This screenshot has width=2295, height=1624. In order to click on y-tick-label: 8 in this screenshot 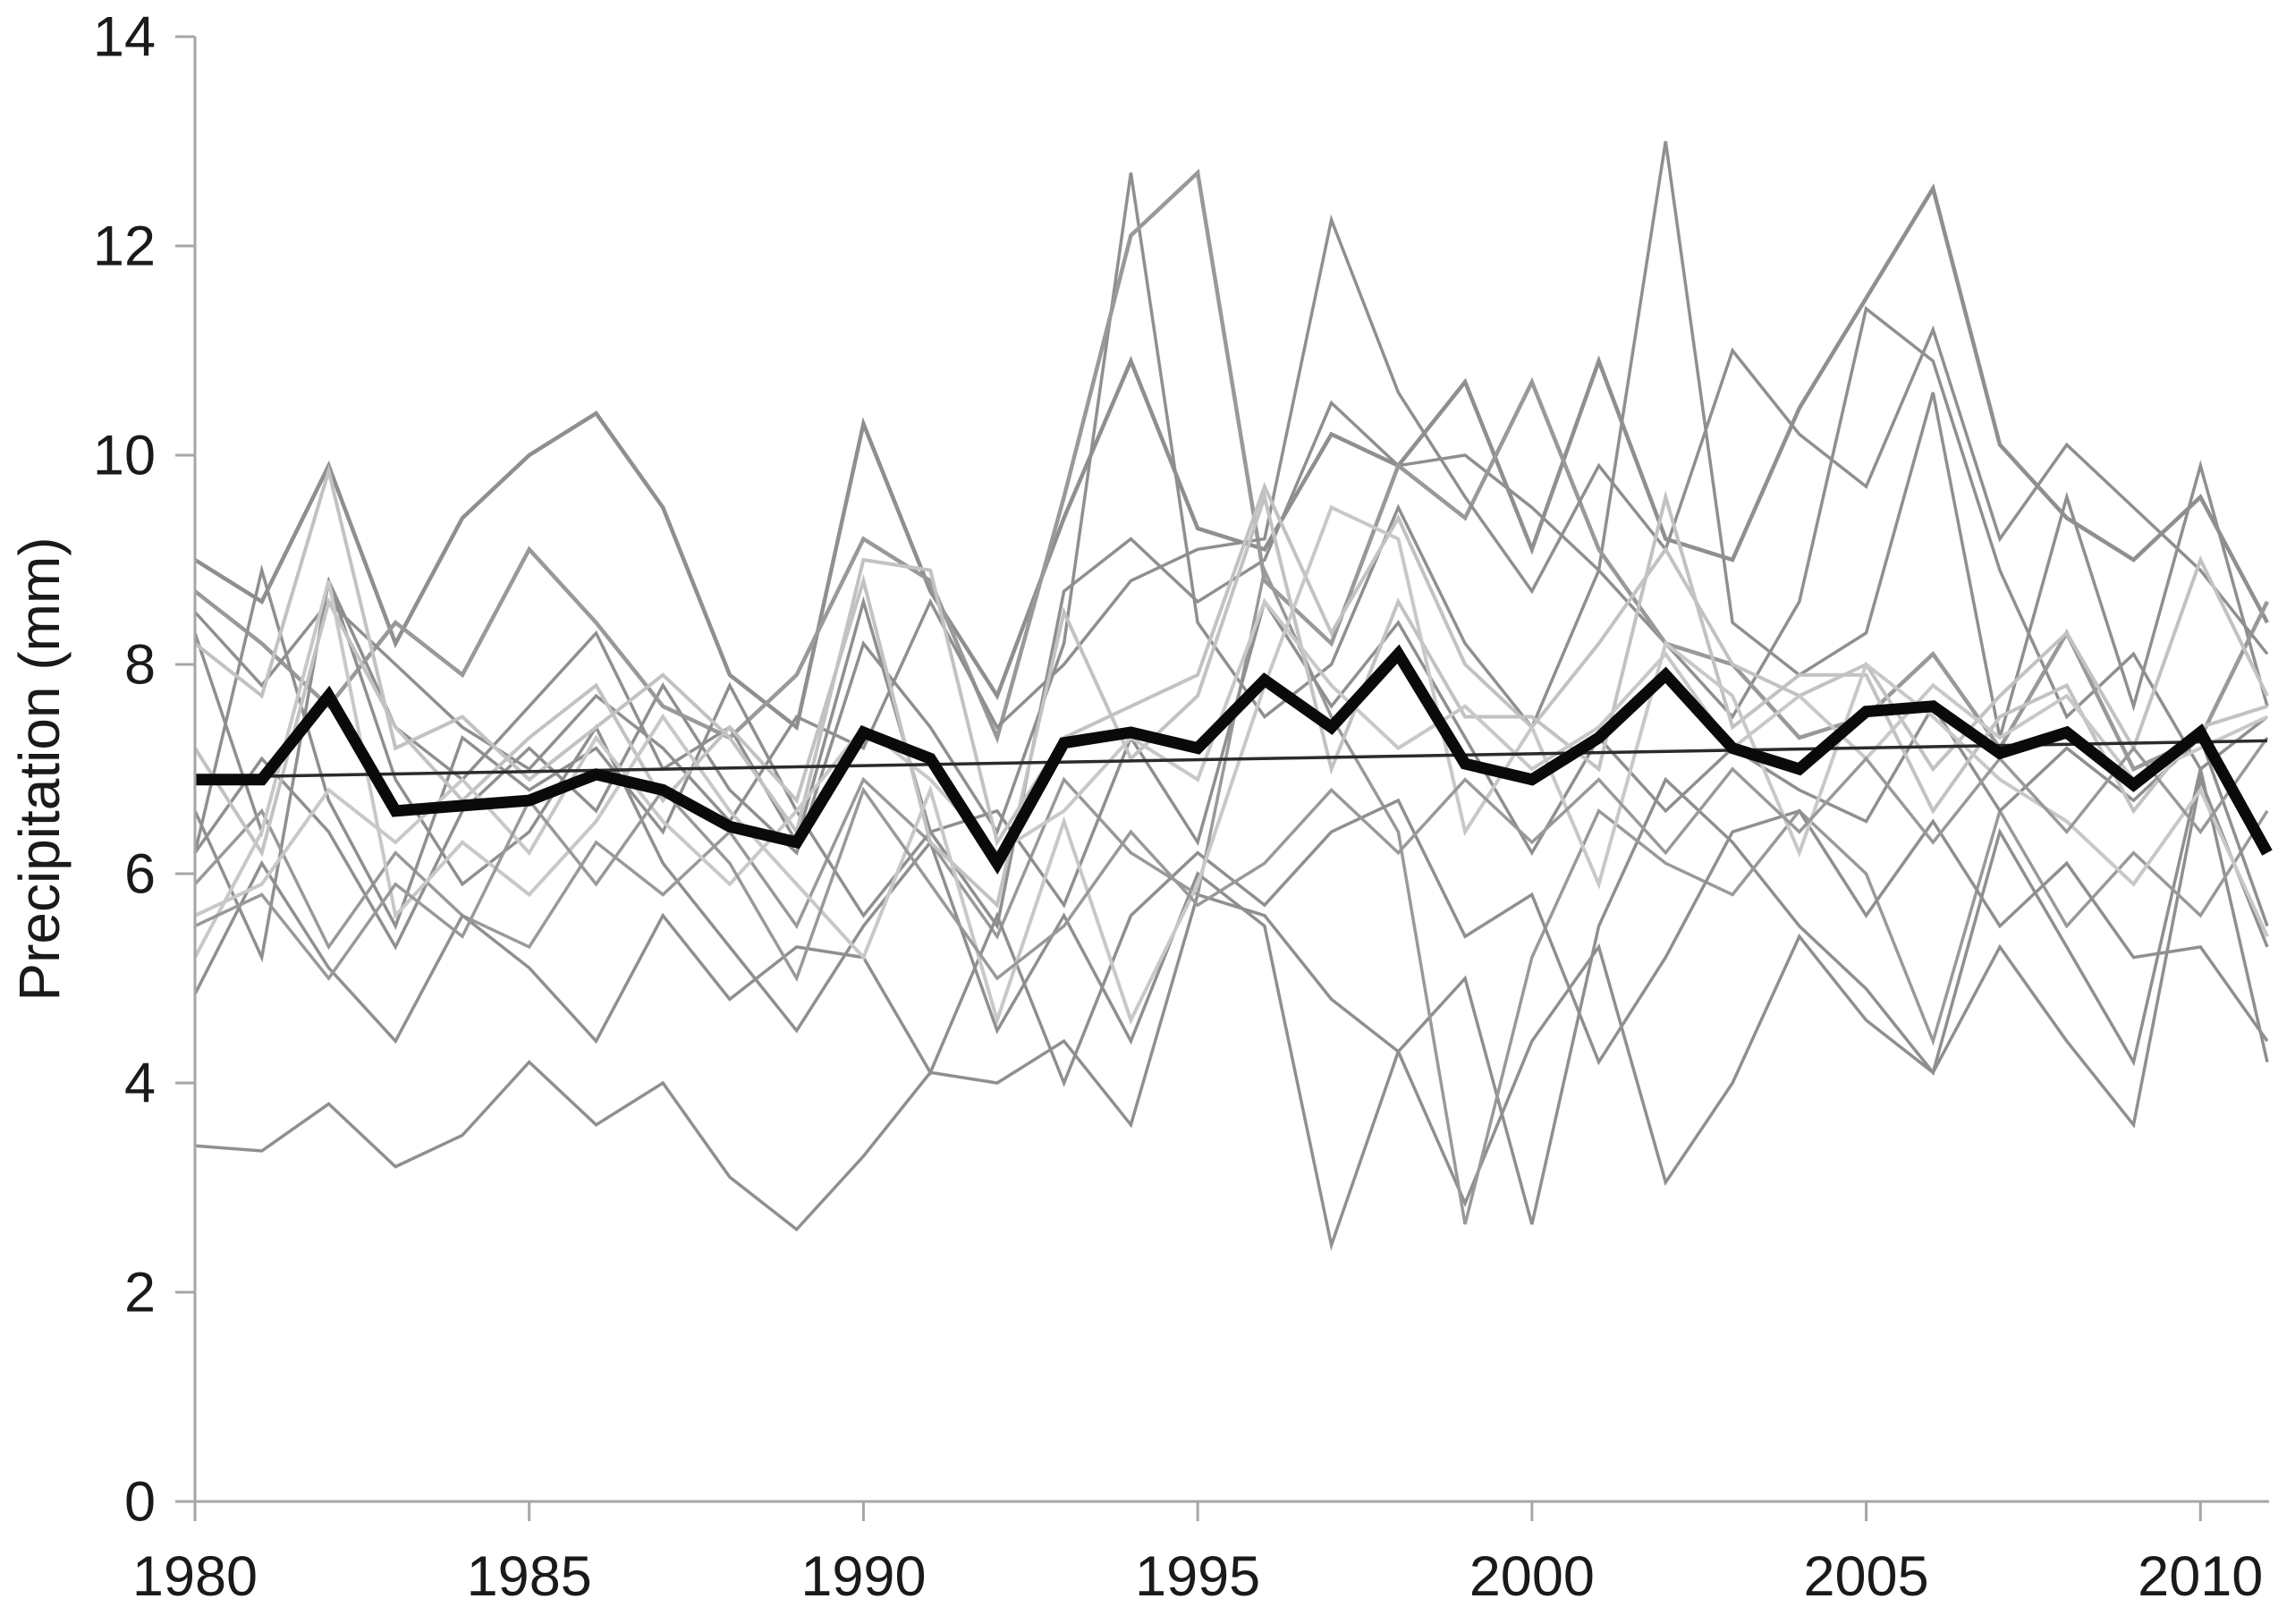, I will do `click(140, 664)`.